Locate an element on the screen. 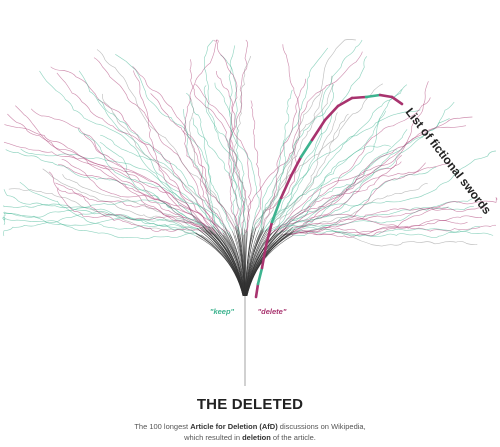 The image size is (500, 447). description-text: discussions on Wikipedia, is located at coordinates (321, 426).